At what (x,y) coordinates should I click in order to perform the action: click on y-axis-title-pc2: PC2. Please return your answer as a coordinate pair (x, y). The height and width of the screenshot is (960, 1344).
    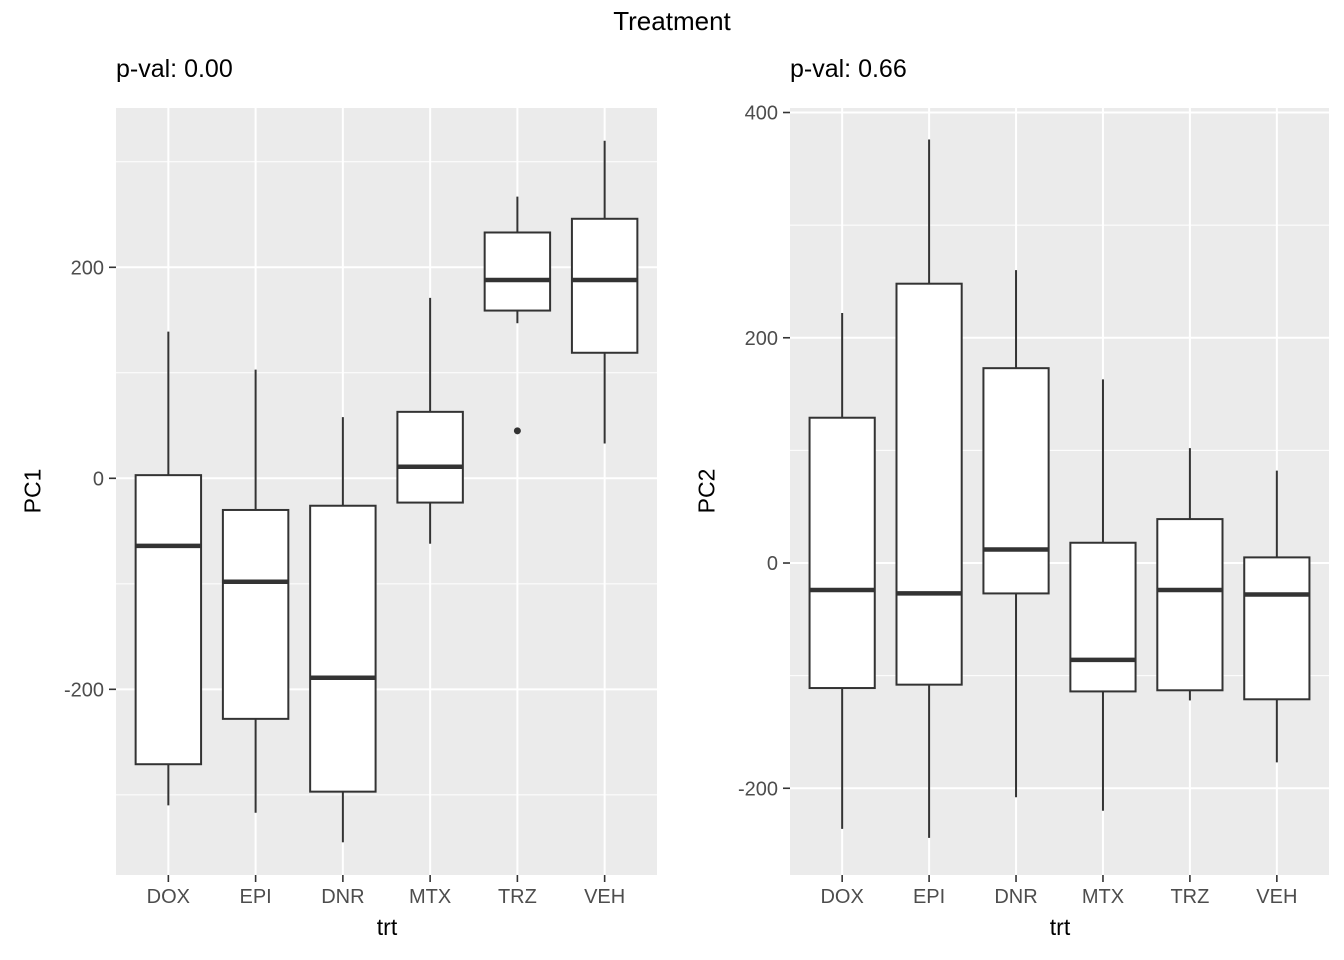
    Looking at the image, I should click on (706, 491).